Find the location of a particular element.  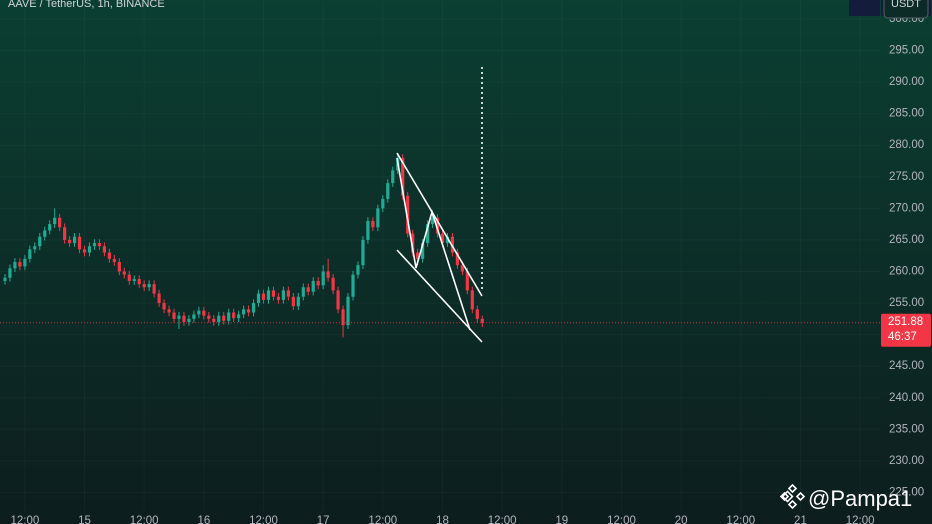

wedge-lower-line is located at coordinates (439, 296).